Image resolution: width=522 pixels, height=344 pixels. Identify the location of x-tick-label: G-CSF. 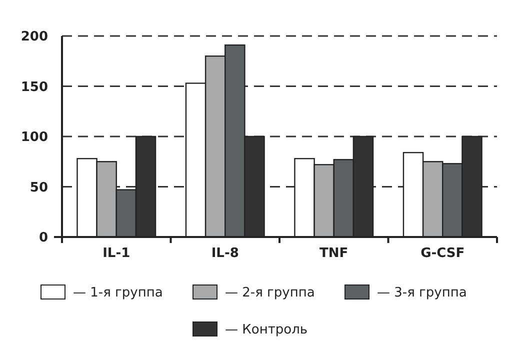
(442, 253).